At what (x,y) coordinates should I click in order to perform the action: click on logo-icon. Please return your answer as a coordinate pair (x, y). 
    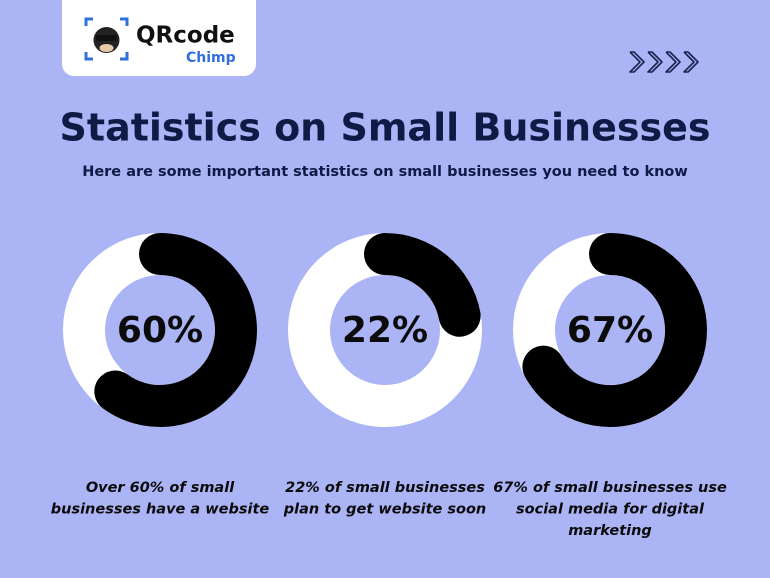
    Looking at the image, I should click on (106, 39).